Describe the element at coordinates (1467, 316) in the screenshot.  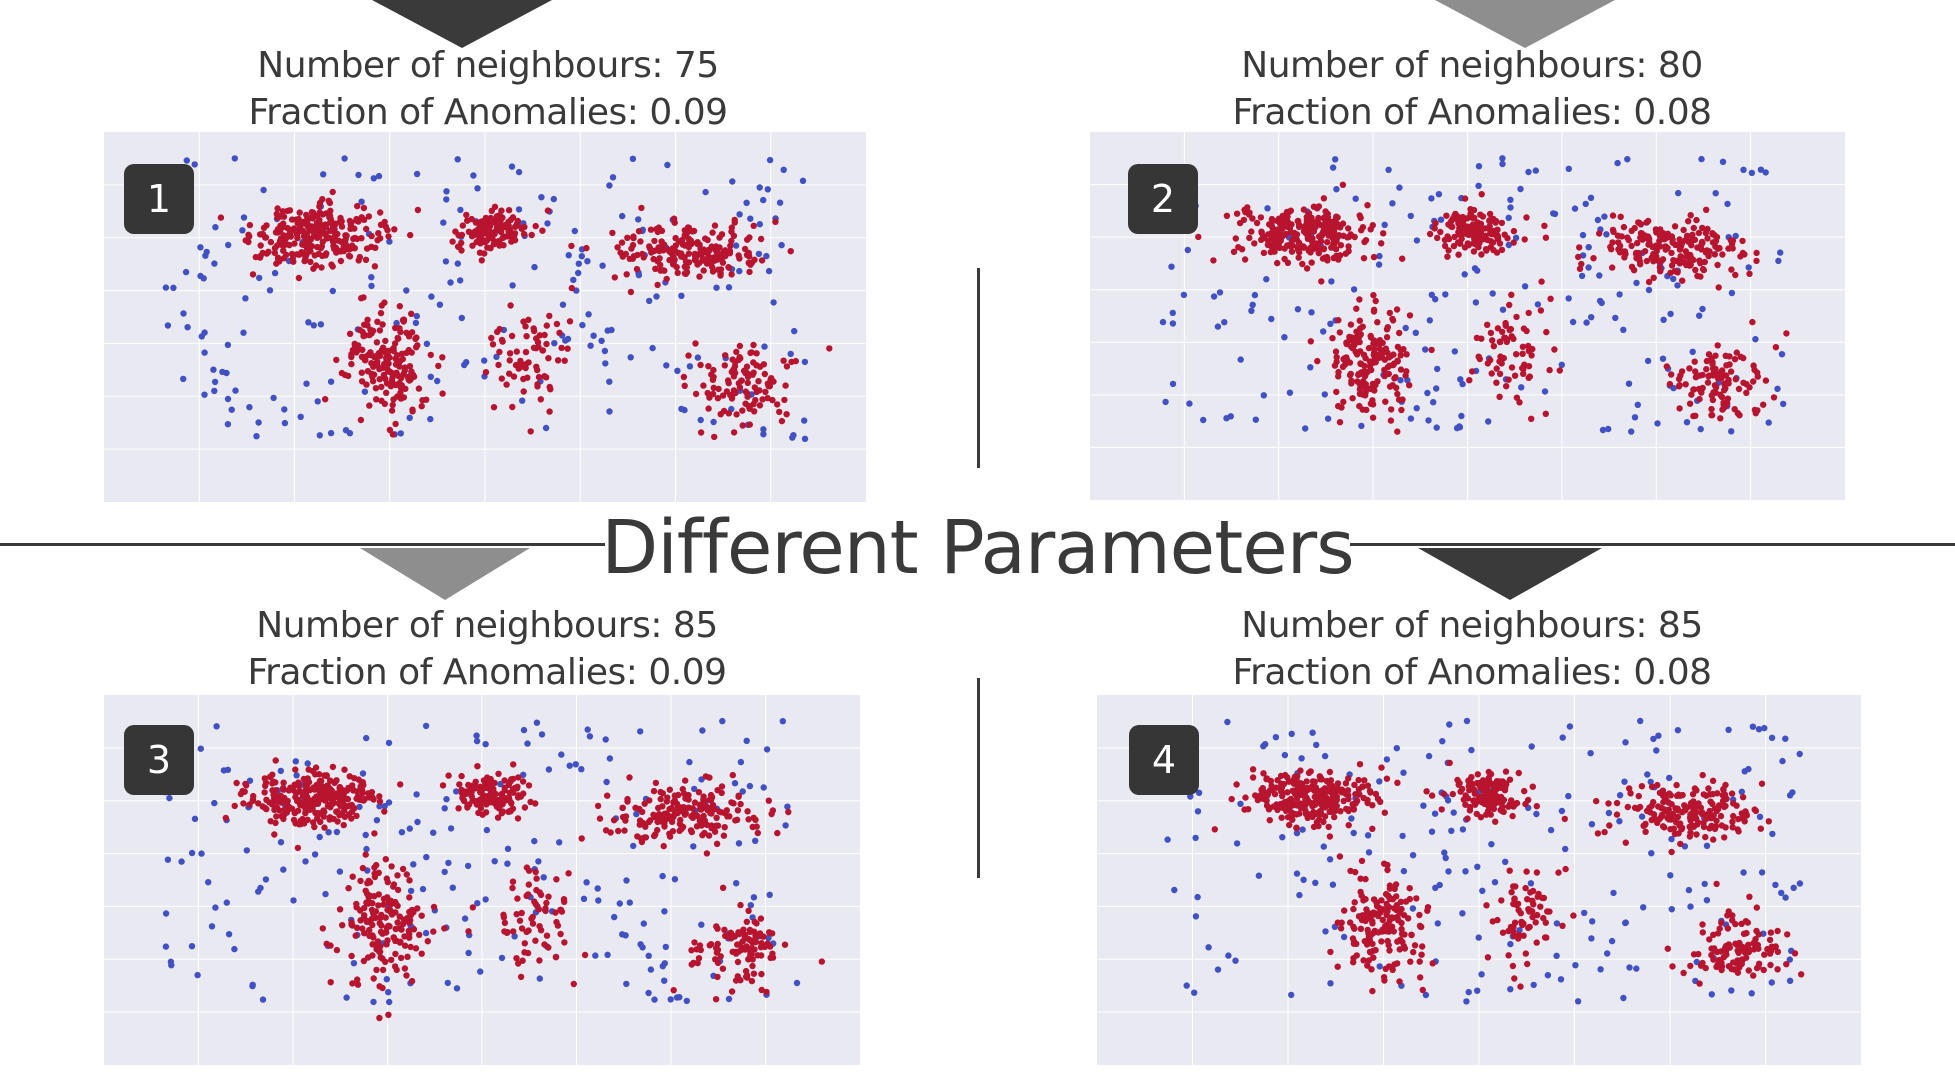
I see `scatter-plot-2: 2` at that location.